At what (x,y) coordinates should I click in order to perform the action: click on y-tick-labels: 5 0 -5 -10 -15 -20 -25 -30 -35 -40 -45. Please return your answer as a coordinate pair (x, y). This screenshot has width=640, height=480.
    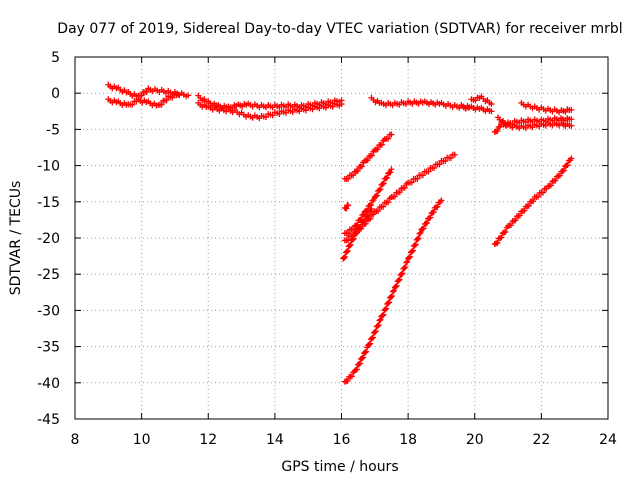
    Looking at the image, I should click on (48, 239).